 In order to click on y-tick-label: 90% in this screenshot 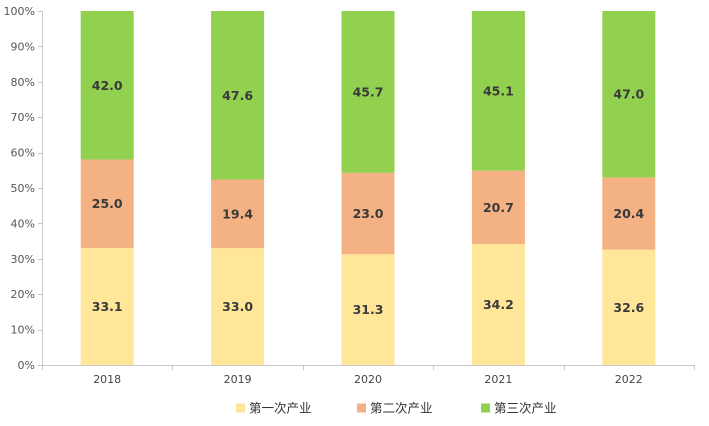, I will do `click(23, 46)`.